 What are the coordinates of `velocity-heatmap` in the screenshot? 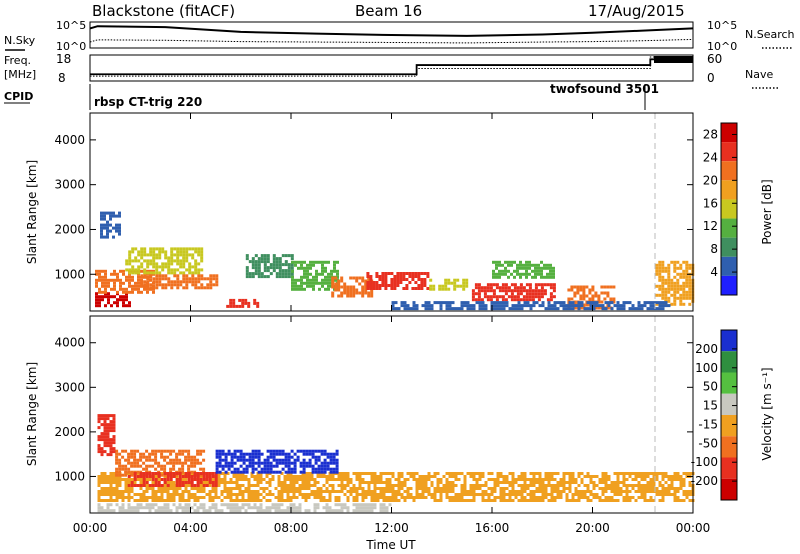 It's located at (396, 463).